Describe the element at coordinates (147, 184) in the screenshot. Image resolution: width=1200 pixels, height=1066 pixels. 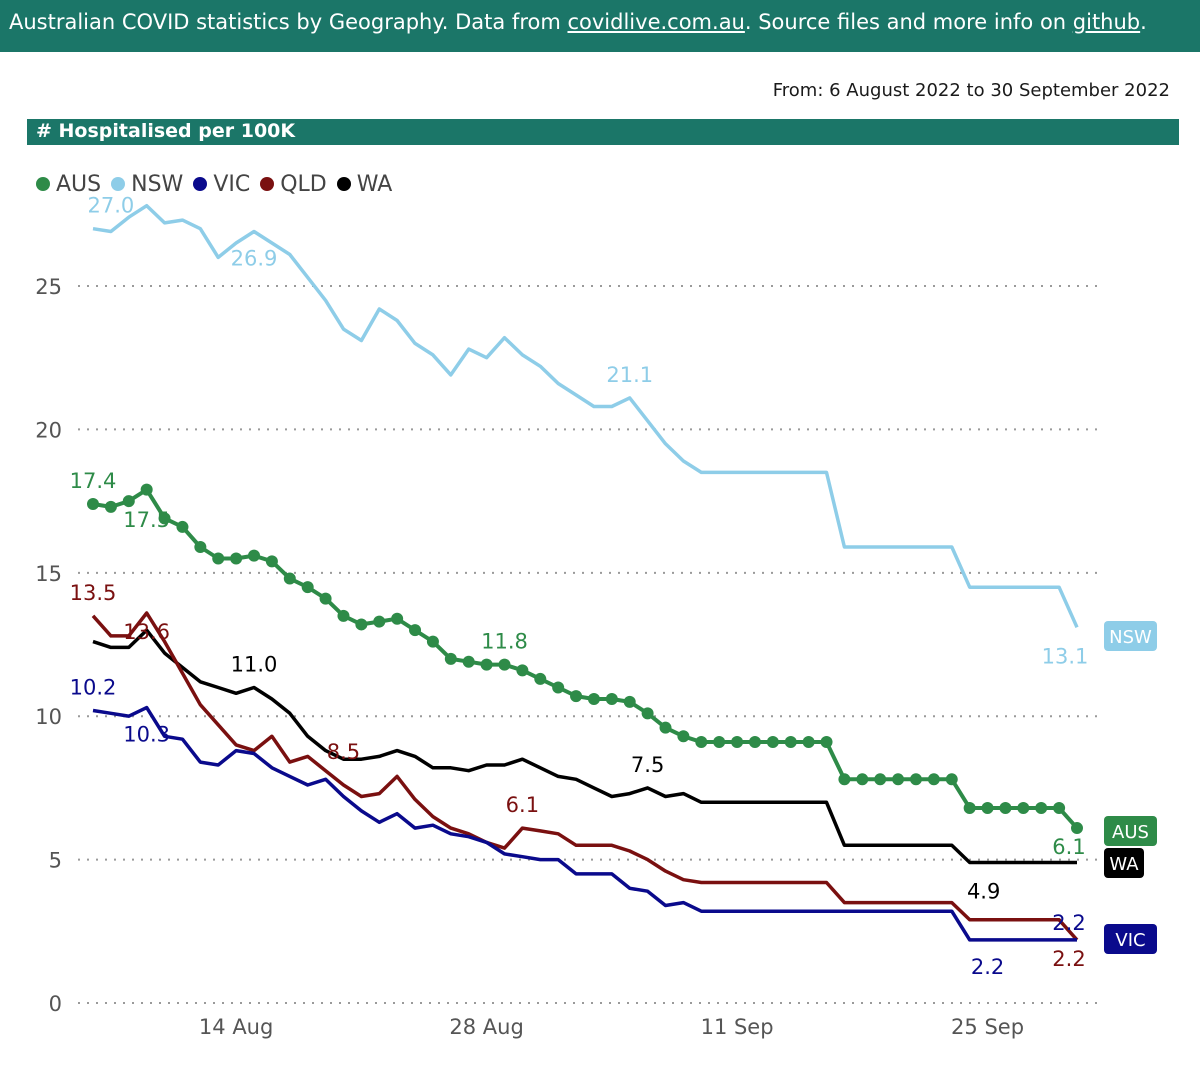
I see `legend-item-nsw: NSW` at that location.